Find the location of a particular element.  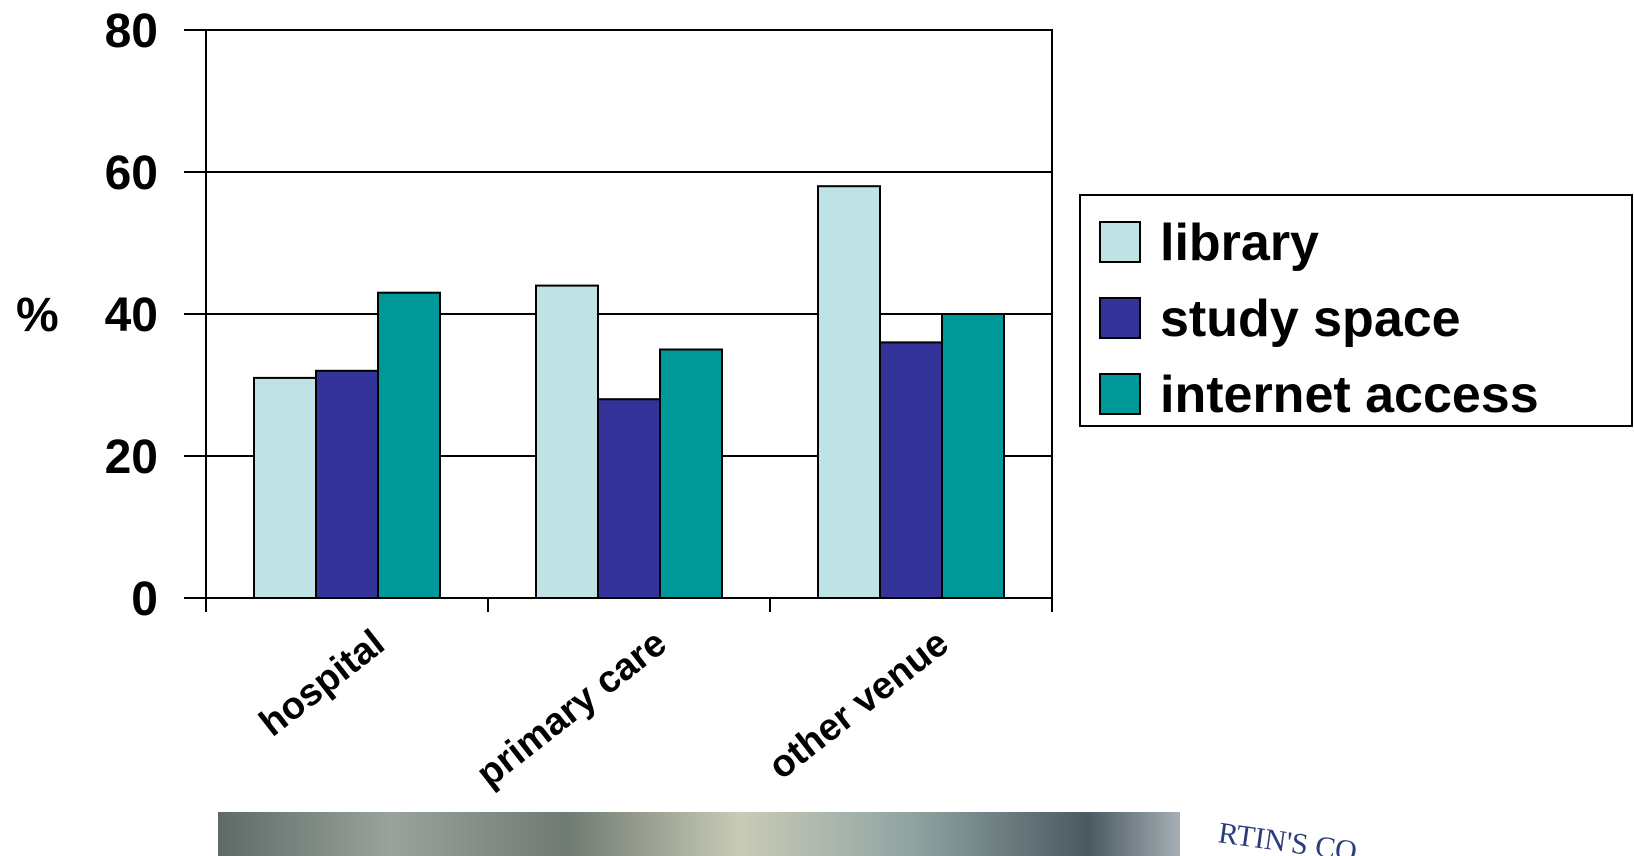

bar-study-space-other-venue is located at coordinates (911, 470).